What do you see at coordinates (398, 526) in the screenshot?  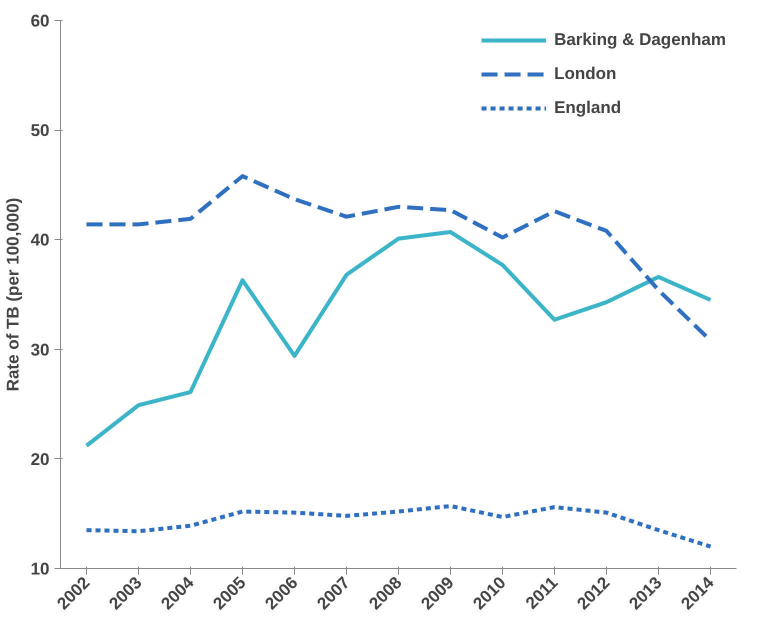 I see `line-series` at bounding box center [398, 526].